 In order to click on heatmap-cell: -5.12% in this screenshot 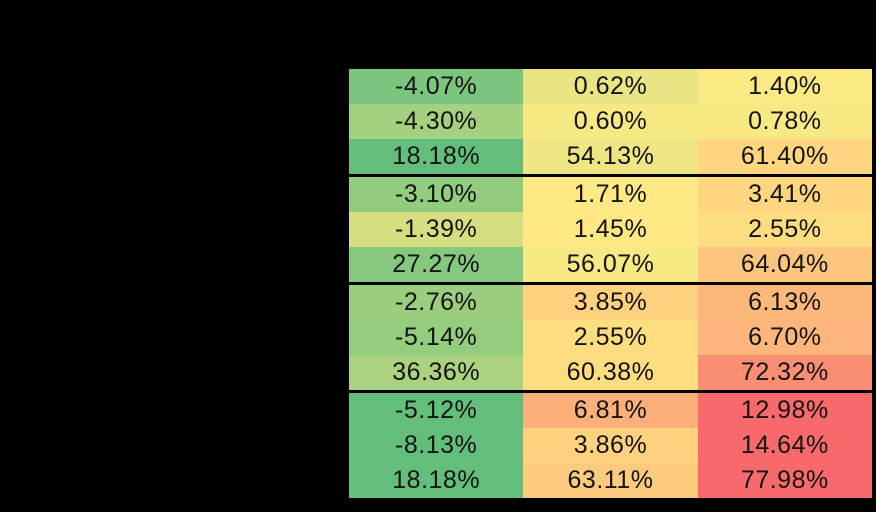, I will do `click(436, 410)`.